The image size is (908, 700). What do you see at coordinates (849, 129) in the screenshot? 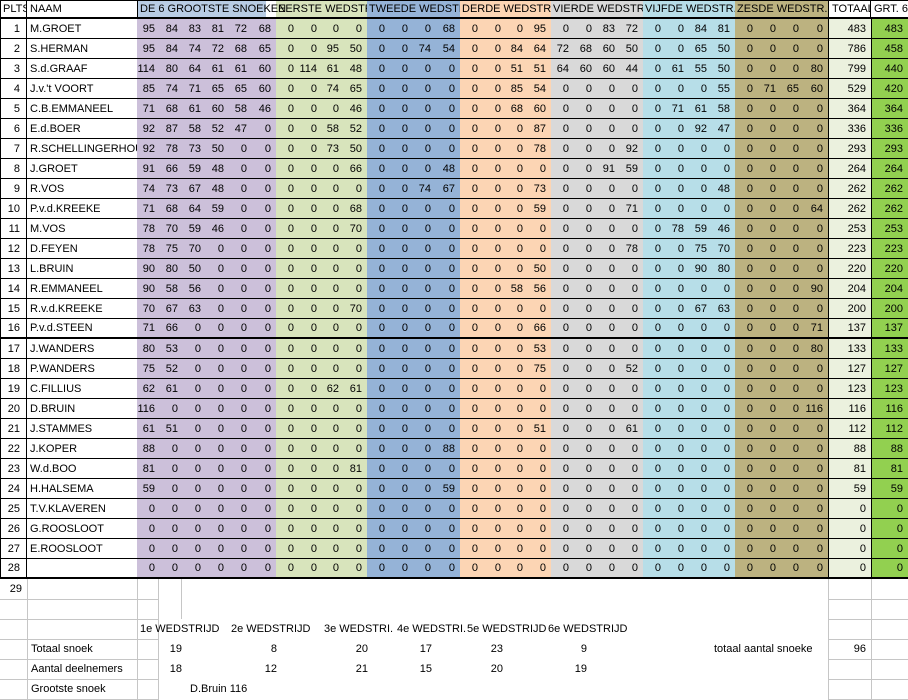
I see `cell-totaal: 336` at bounding box center [849, 129].